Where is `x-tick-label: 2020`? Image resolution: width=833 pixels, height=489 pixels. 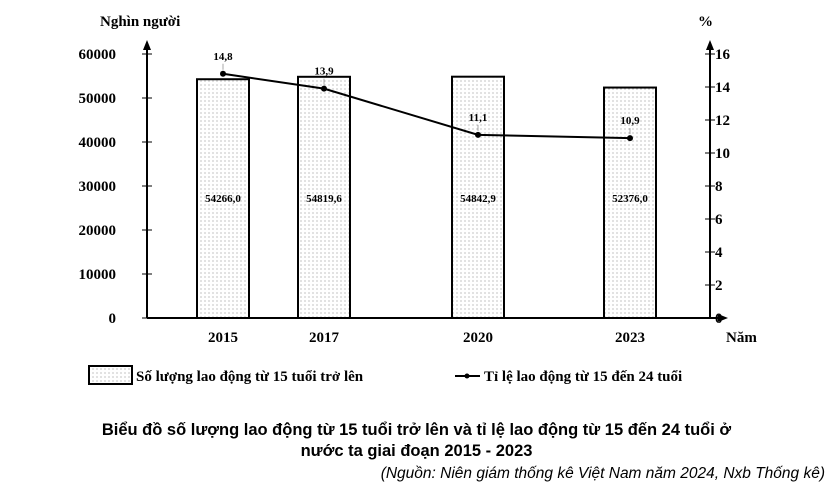 x-tick-label: 2020 is located at coordinates (478, 338).